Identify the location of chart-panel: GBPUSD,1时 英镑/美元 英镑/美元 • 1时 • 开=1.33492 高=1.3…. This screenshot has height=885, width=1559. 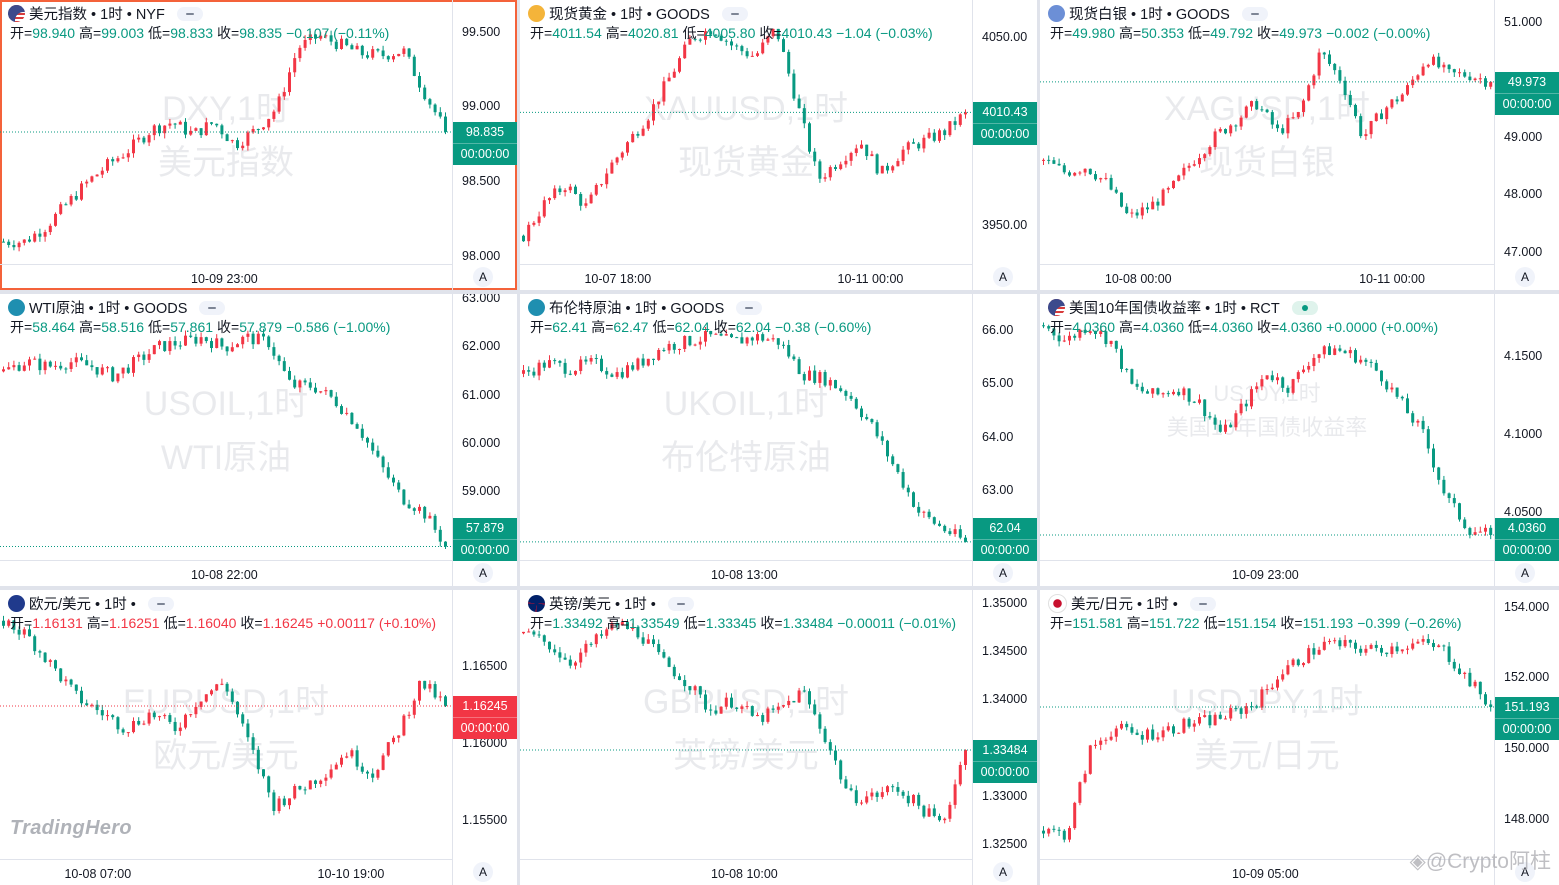
(778, 737).